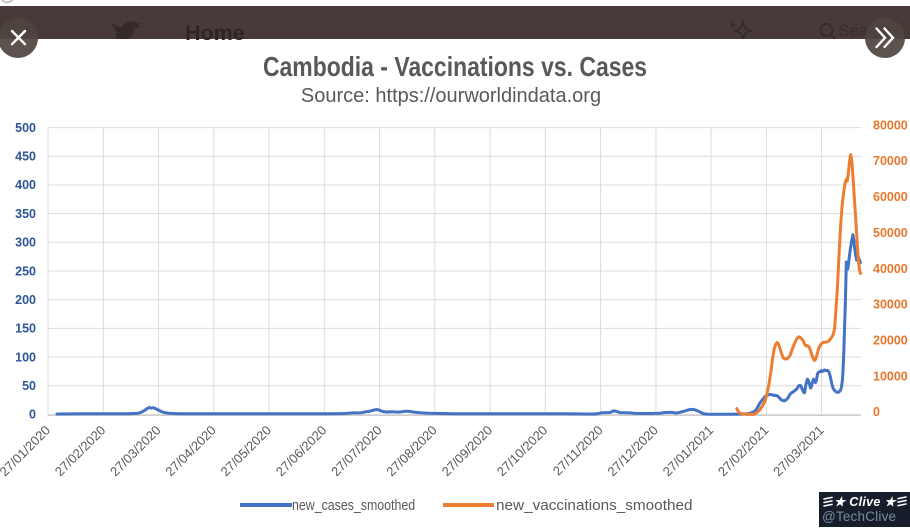 The height and width of the screenshot is (530, 910). Describe the element at coordinates (890, 233) in the screenshot. I see `svg-text: 50000` at that location.